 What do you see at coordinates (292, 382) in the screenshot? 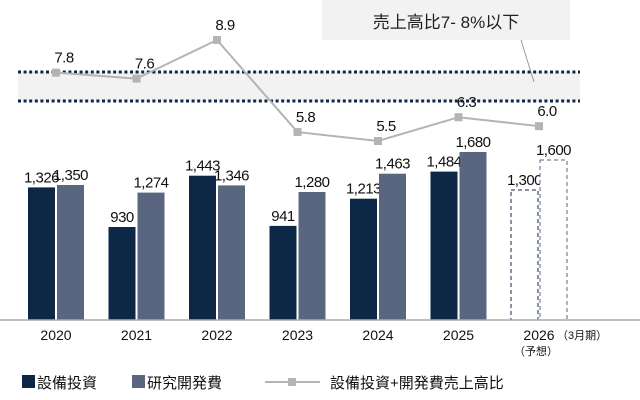
I see `legend-marker-ratio` at bounding box center [292, 382].